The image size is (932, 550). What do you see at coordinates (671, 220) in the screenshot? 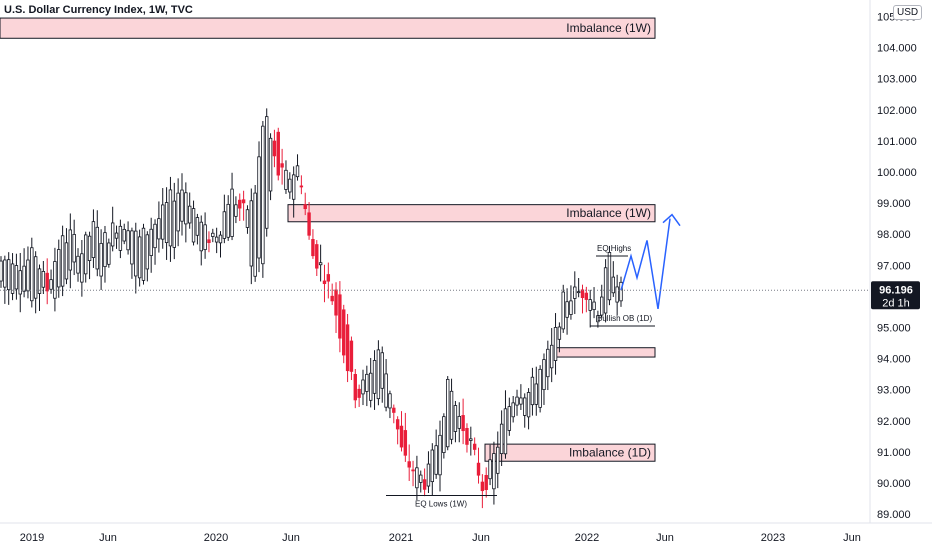
I see `projection-arrowhead` at bounding box center [671, 220].